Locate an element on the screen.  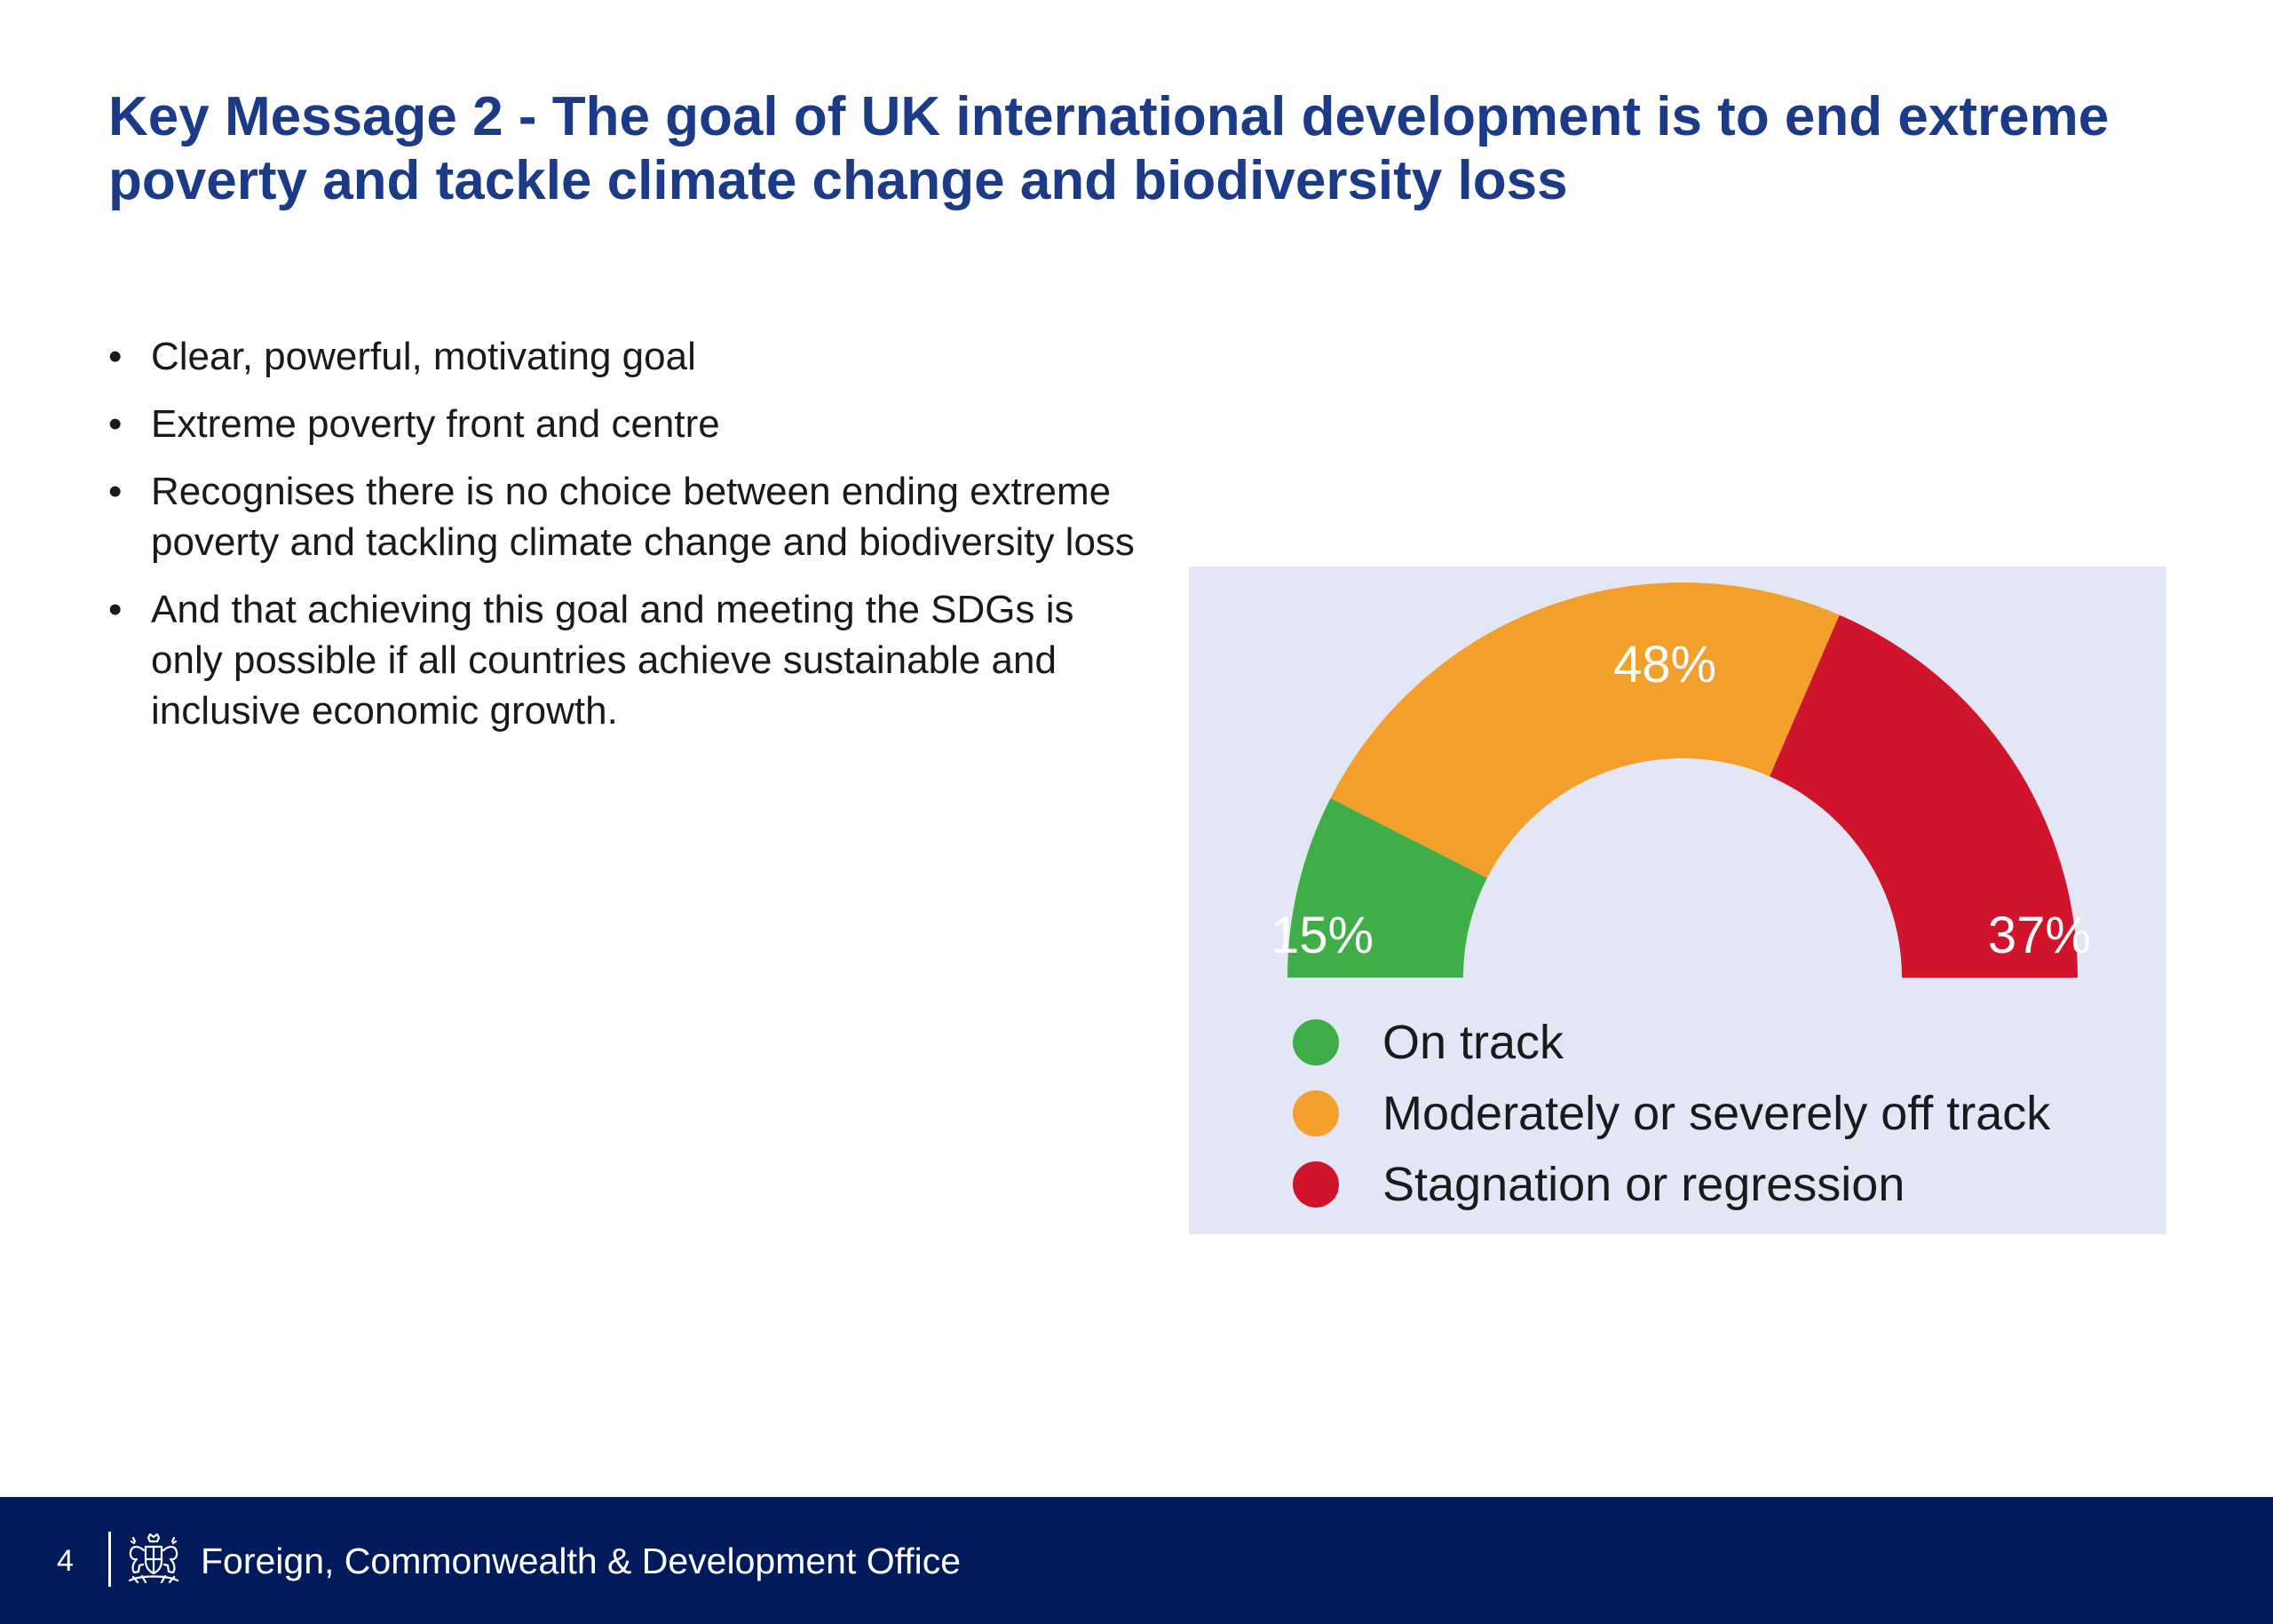
bullet-item: • Clear, powerful, motivating goal is located at coordinates (623, 356).